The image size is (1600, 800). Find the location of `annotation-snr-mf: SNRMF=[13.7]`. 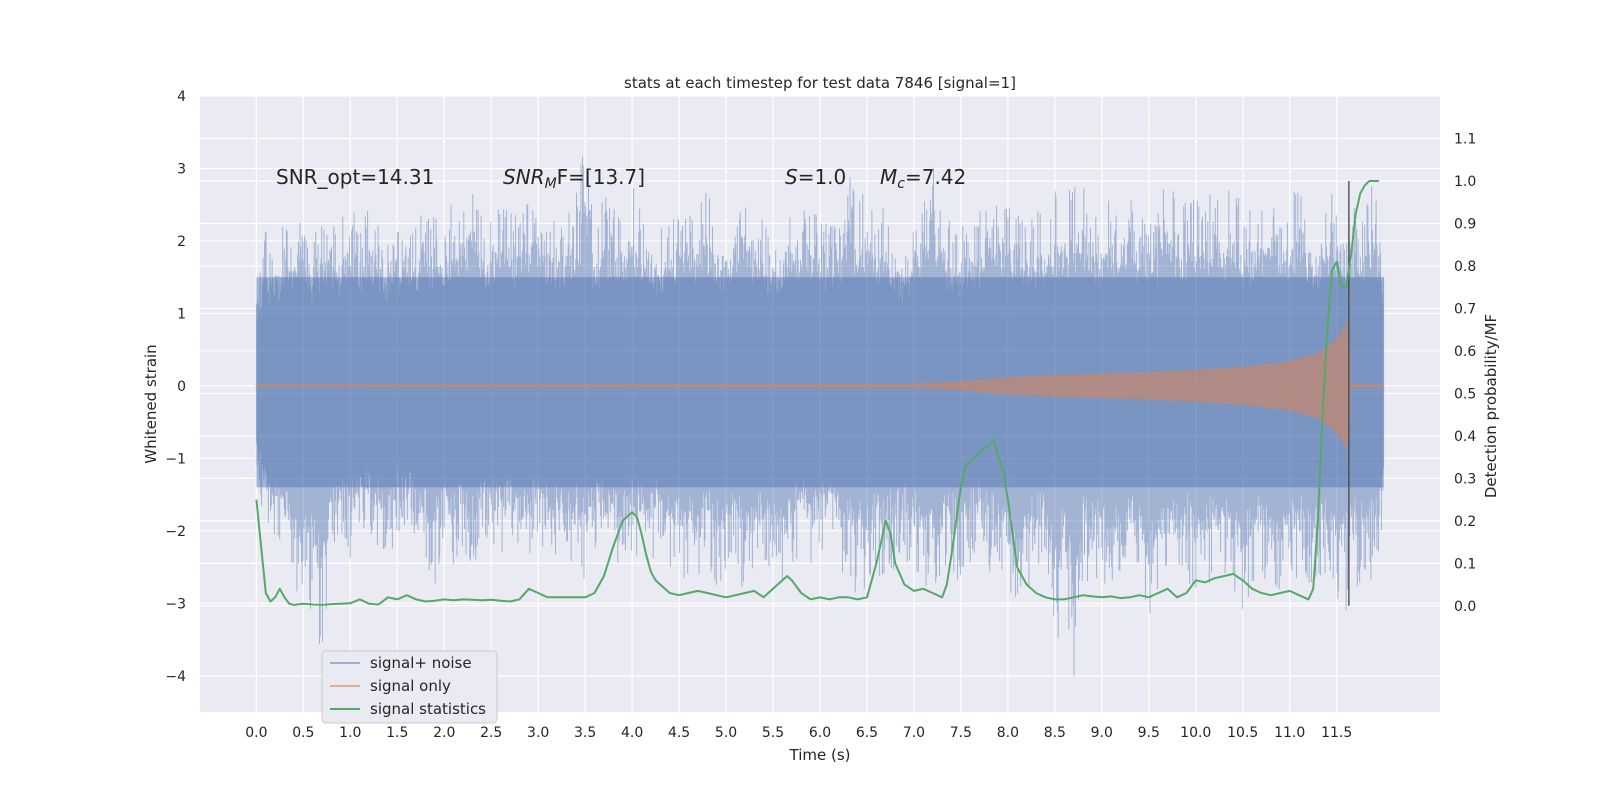

annotation-snr-mf: SNRMF=[13.7] is located at coordinates (574, 178).